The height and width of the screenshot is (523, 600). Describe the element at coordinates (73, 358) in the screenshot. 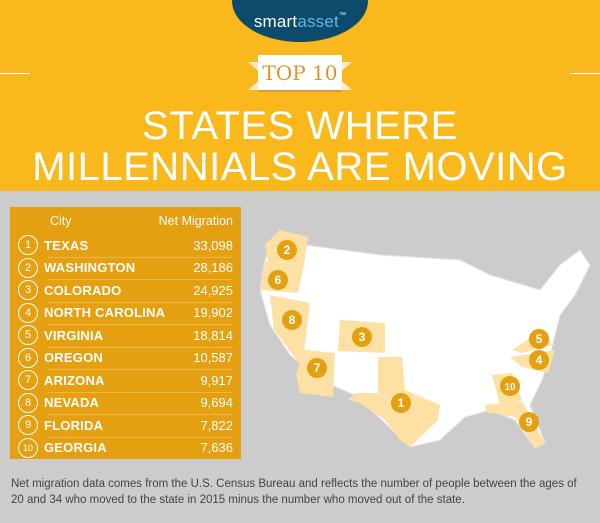

I see `state-name: OREGON` at that location.